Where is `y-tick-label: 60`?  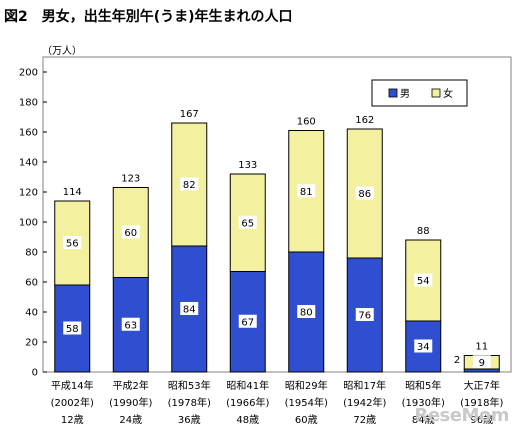 y-tick-label: 60 is located at coordinates (31, 283).